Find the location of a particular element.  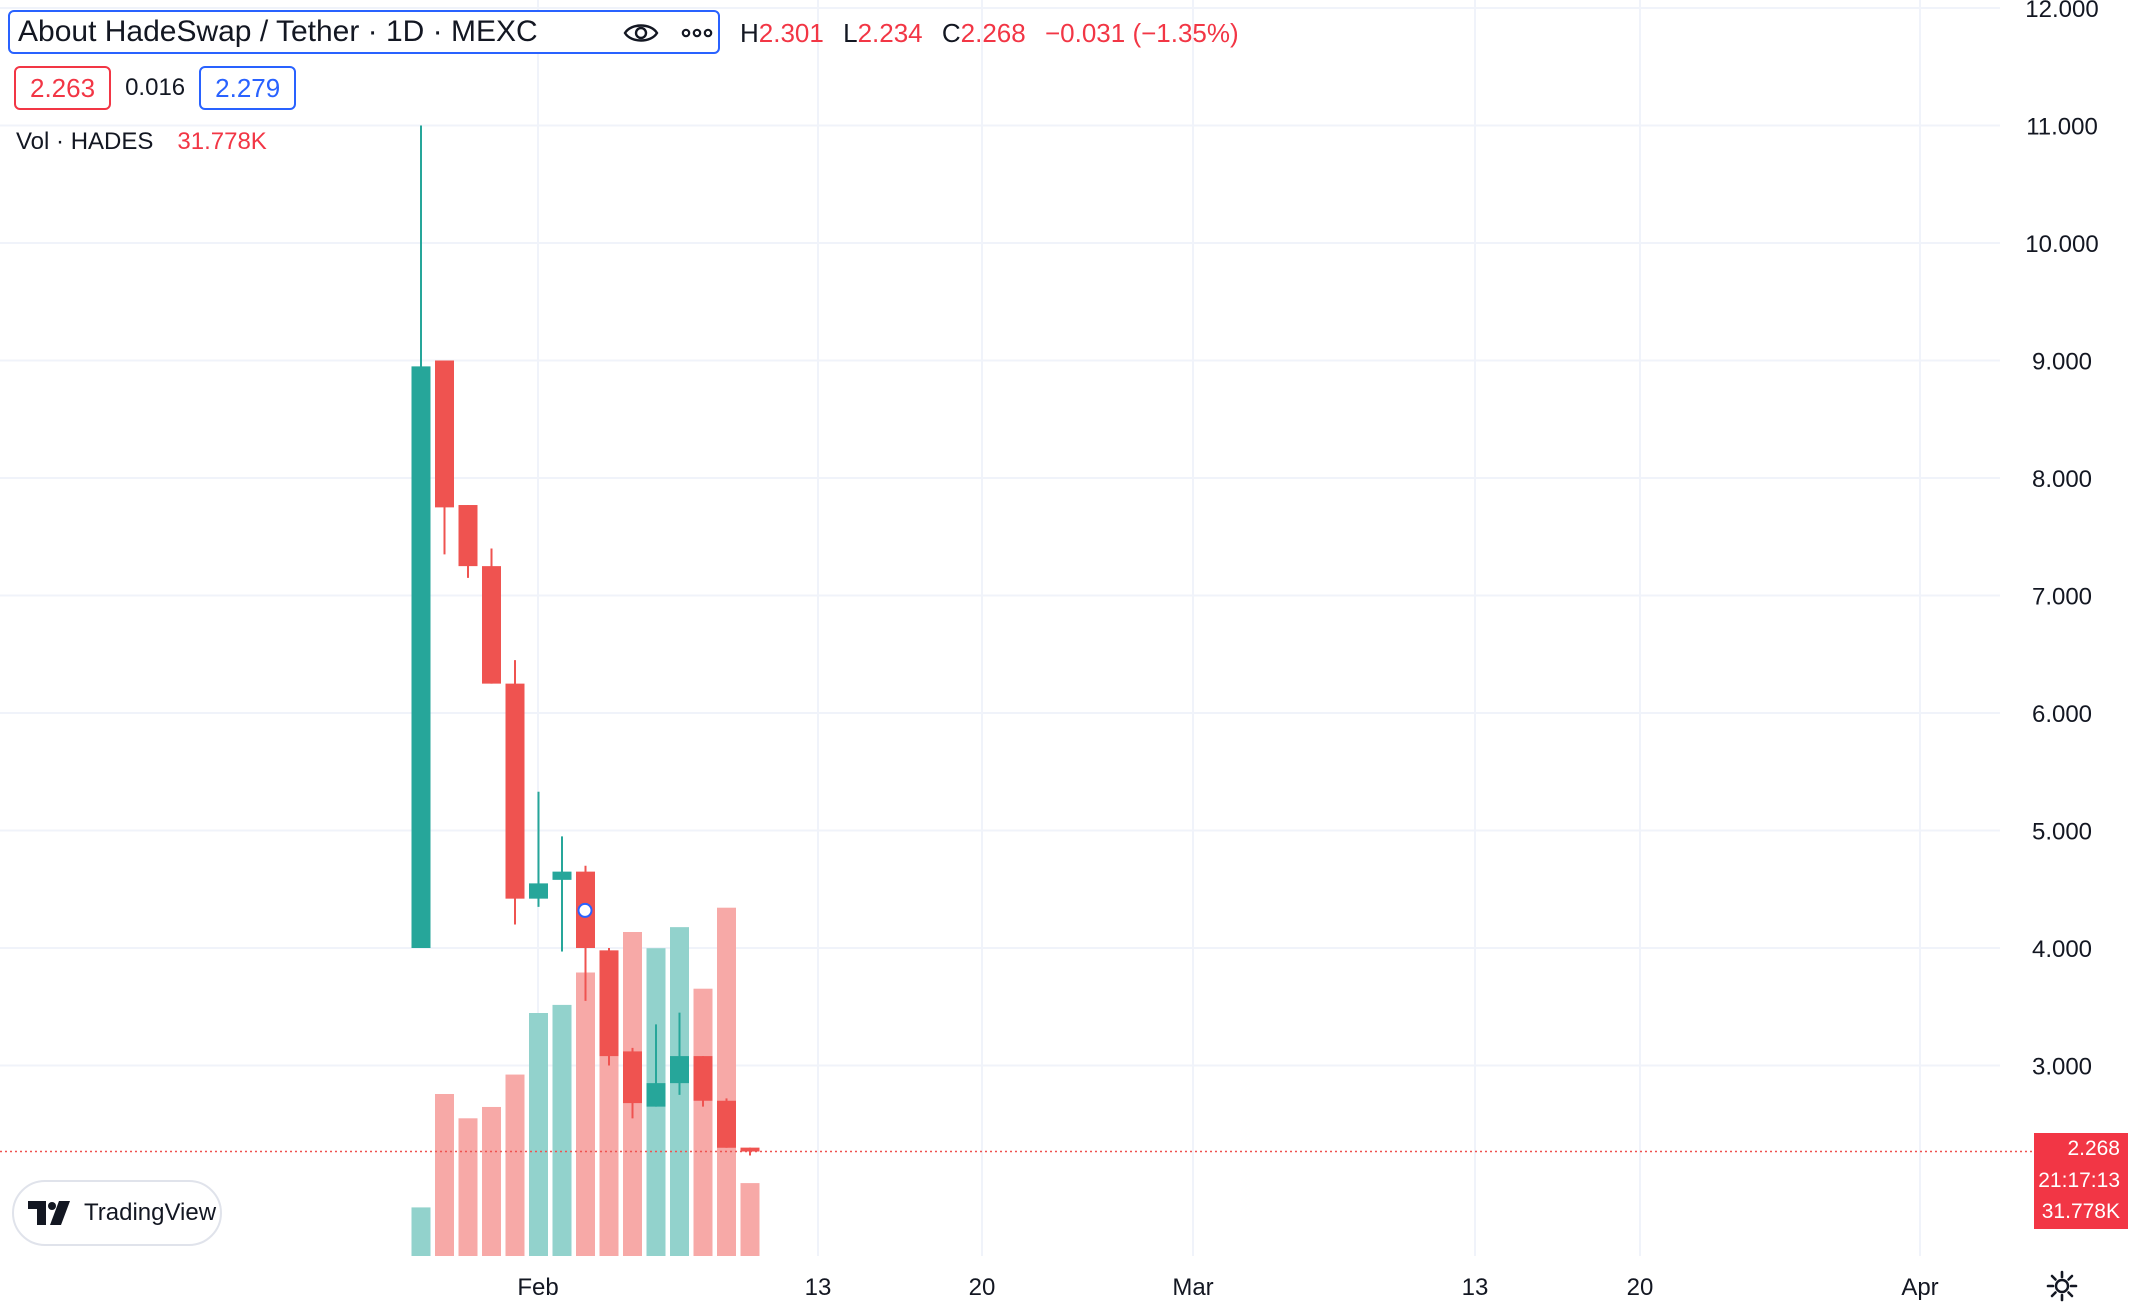

price-axis-label: 4.000 is located at coordinates (2062, 949).